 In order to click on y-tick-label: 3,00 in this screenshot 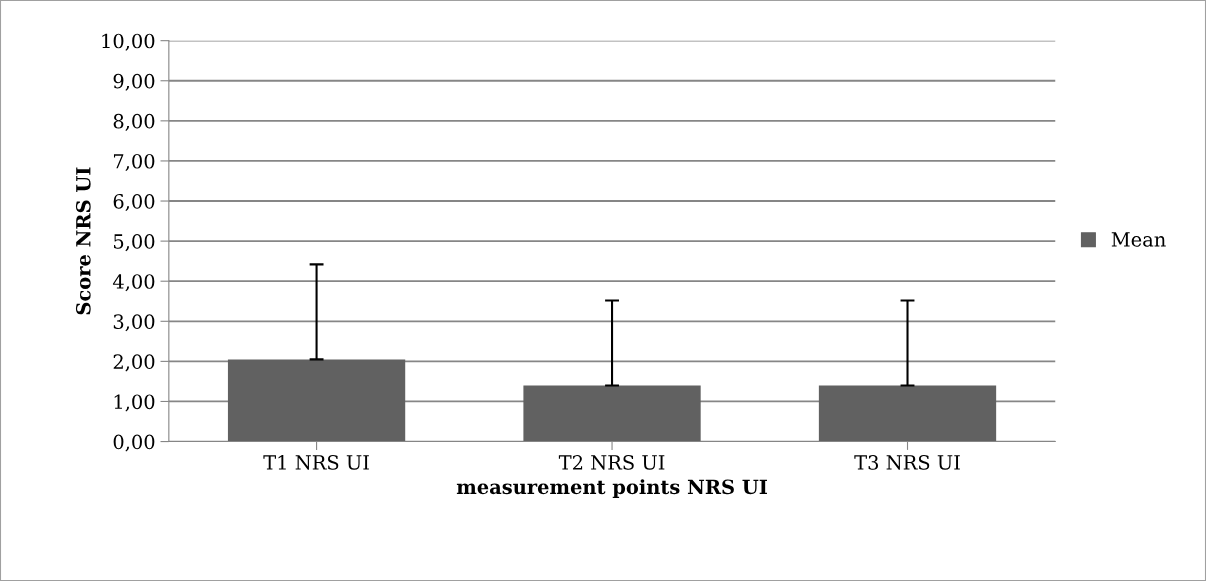, I will do `click(134, 323)`.